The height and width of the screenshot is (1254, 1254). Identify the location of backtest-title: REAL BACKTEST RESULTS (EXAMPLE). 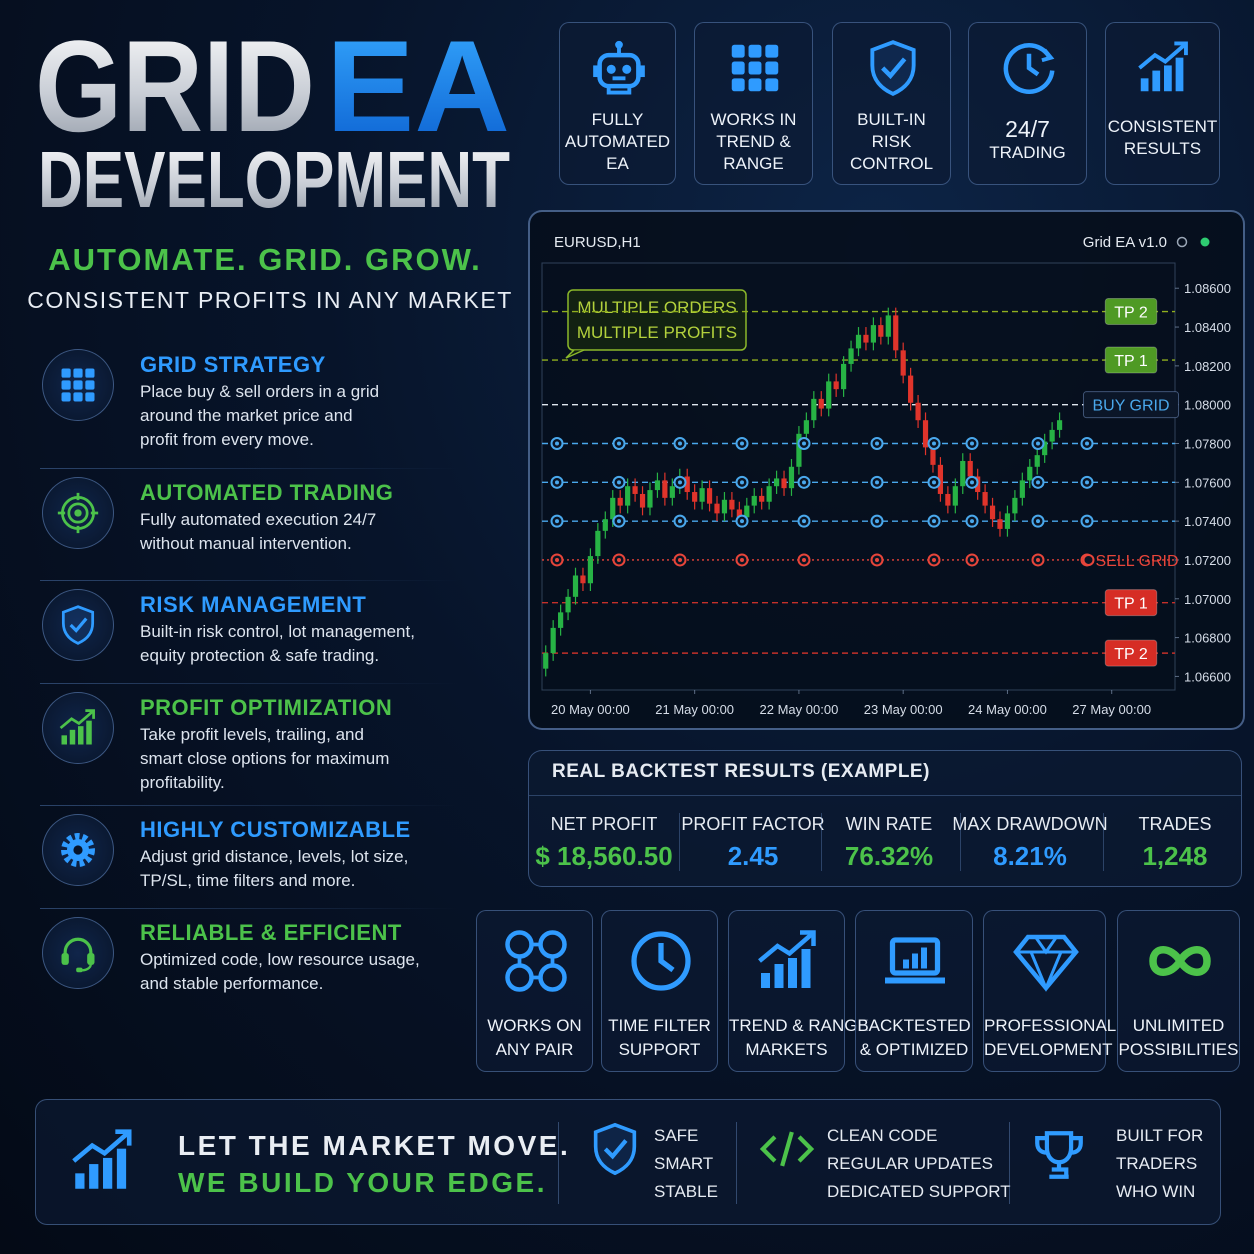
(741, 771).